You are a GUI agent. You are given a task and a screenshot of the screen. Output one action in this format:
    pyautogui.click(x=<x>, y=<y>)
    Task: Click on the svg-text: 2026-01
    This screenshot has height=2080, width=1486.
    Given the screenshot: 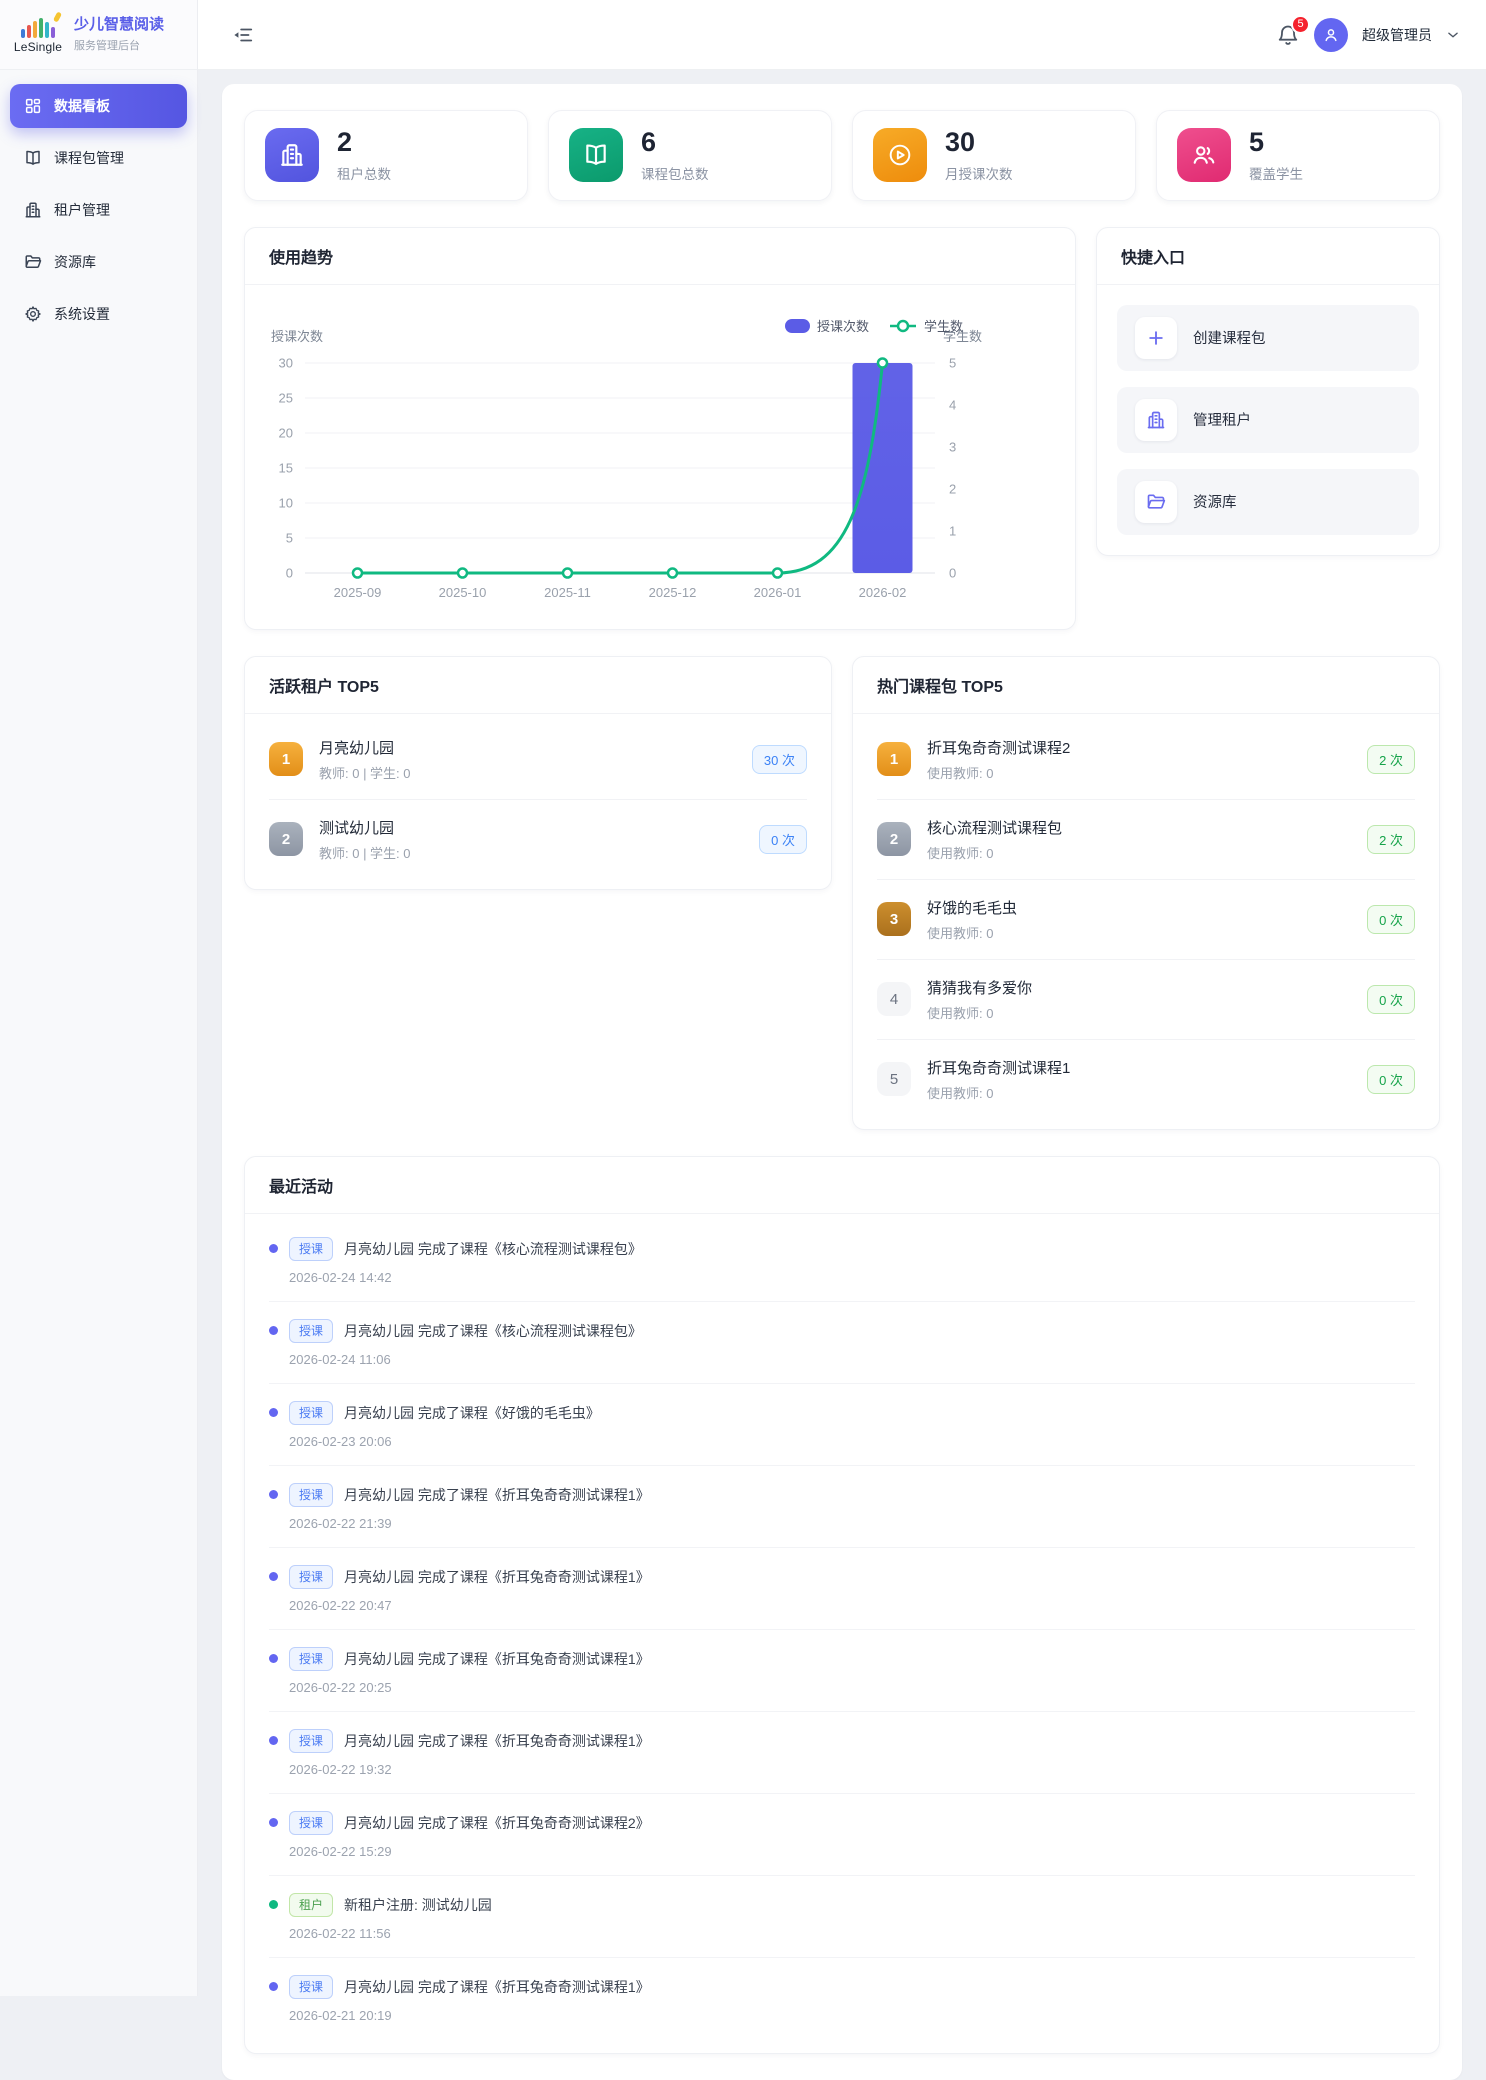 What is the action you would take?
    pyautogui.click(x=778, y=592)
    